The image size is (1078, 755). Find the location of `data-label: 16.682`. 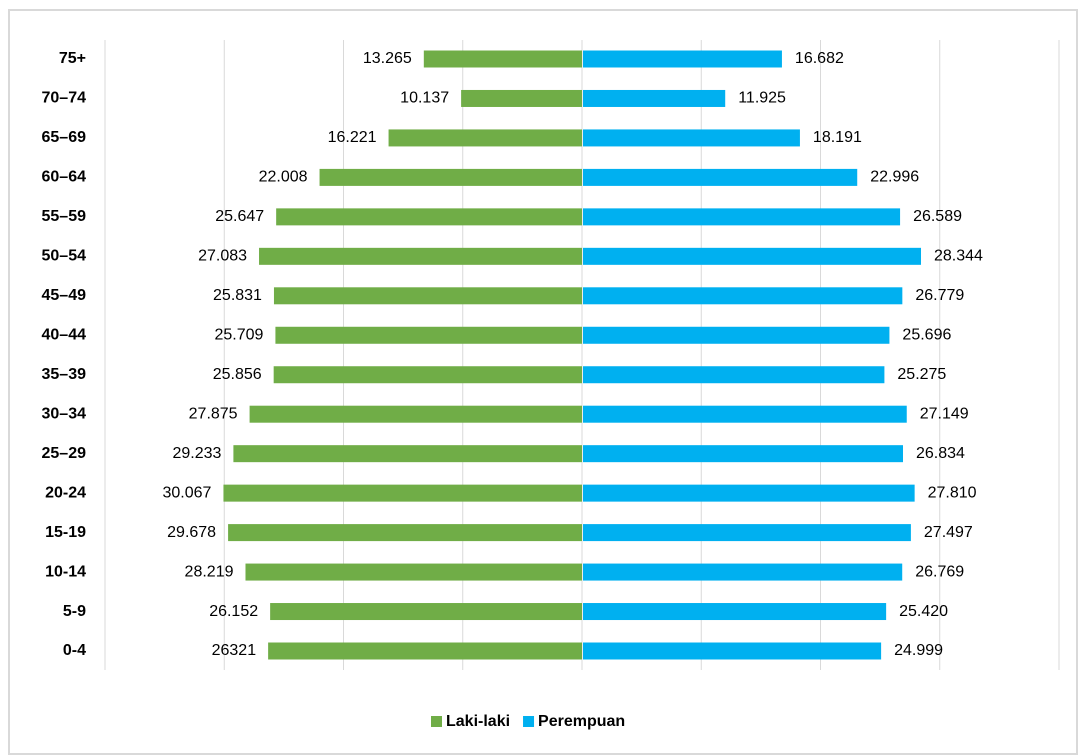

data-label: 16.682 is located at coordinates (819, 58).